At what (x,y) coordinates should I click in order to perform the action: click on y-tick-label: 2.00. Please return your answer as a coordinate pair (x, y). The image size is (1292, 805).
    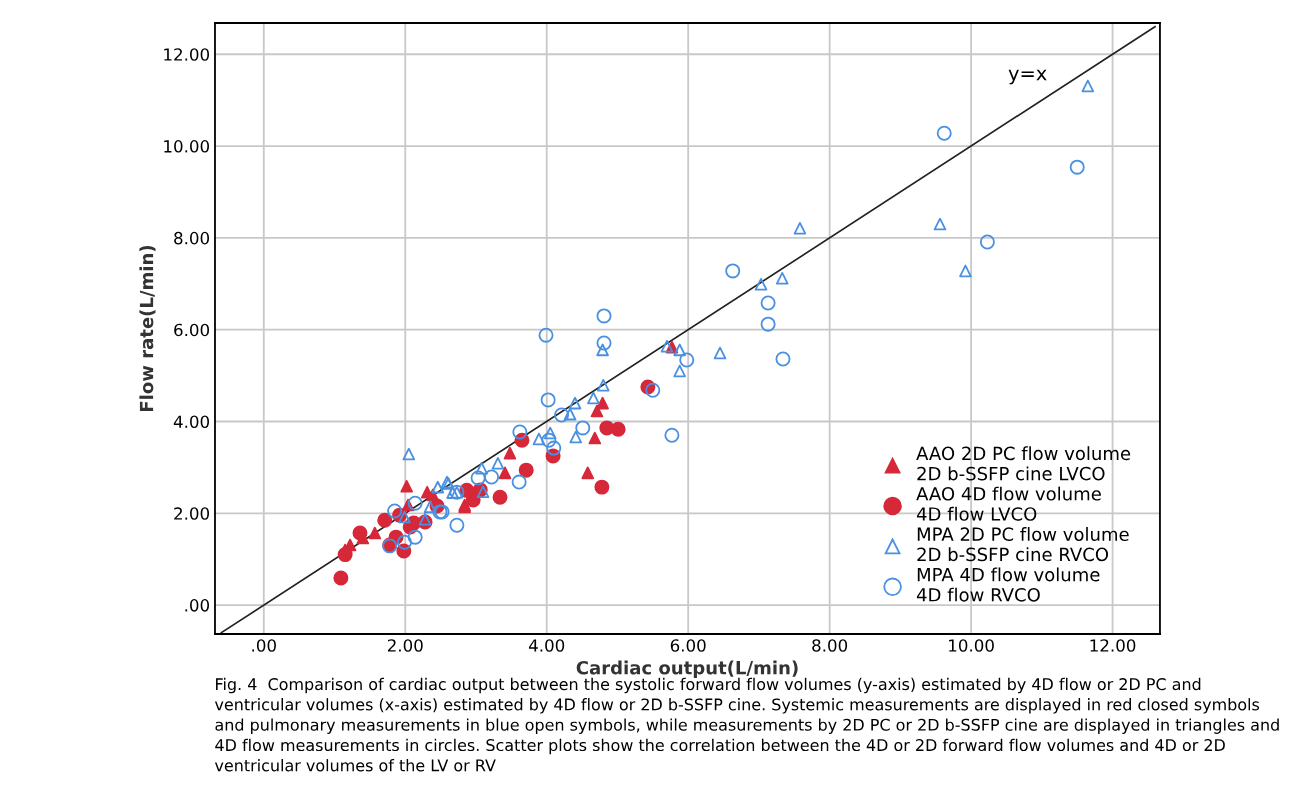
    Looking at the image, I should click on (192, 513).